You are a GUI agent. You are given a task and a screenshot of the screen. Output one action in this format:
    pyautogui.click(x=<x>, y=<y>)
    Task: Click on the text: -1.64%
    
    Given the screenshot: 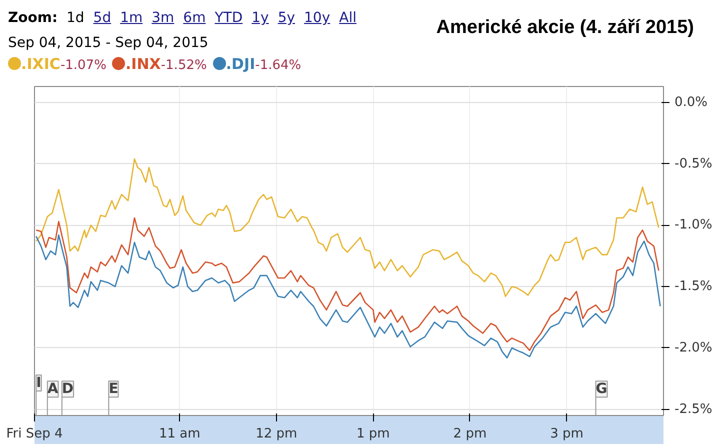 What is the action you would take?
    pyautogui.click(x=278, y=65)
    